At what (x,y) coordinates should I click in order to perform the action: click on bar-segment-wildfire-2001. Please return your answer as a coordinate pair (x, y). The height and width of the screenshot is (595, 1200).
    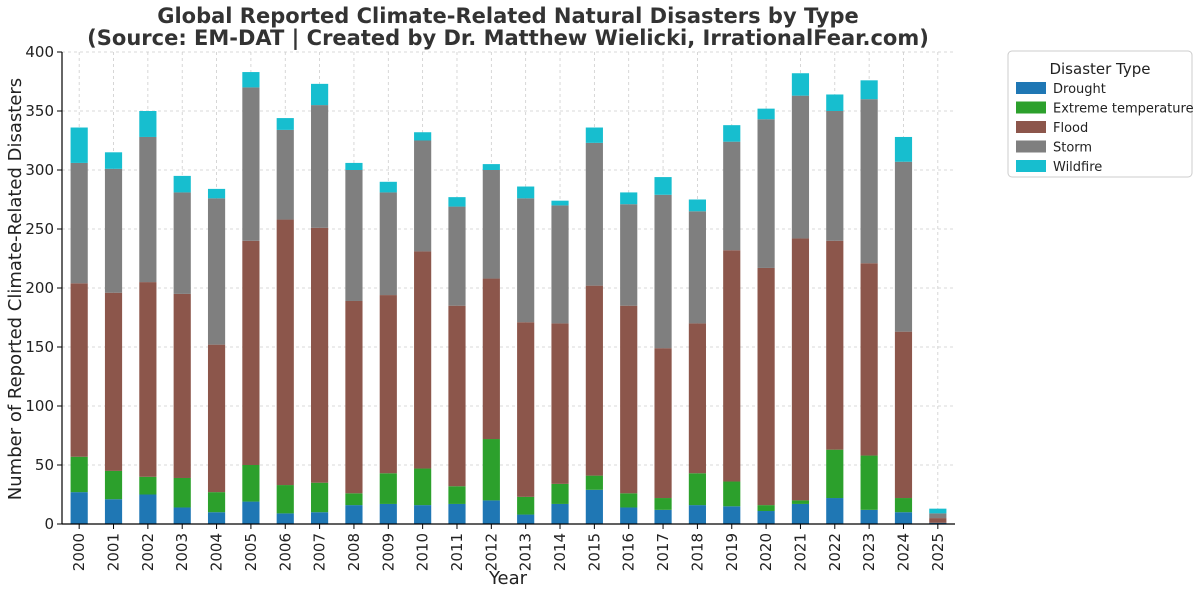
    Looking at the image, I should click on (113, 160).